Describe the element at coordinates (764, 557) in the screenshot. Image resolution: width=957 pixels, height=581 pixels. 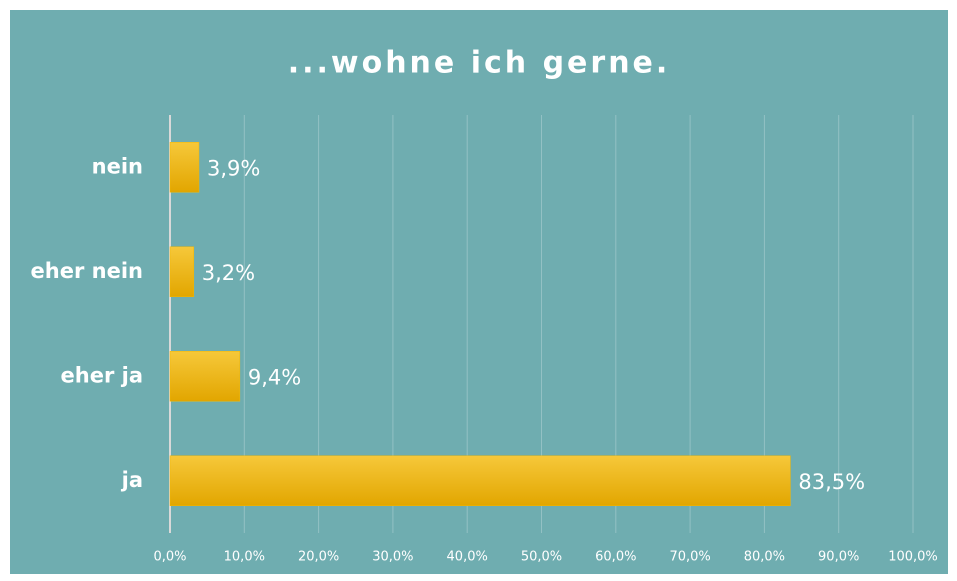
I see `x-tick-label: 80,0%` at that location.